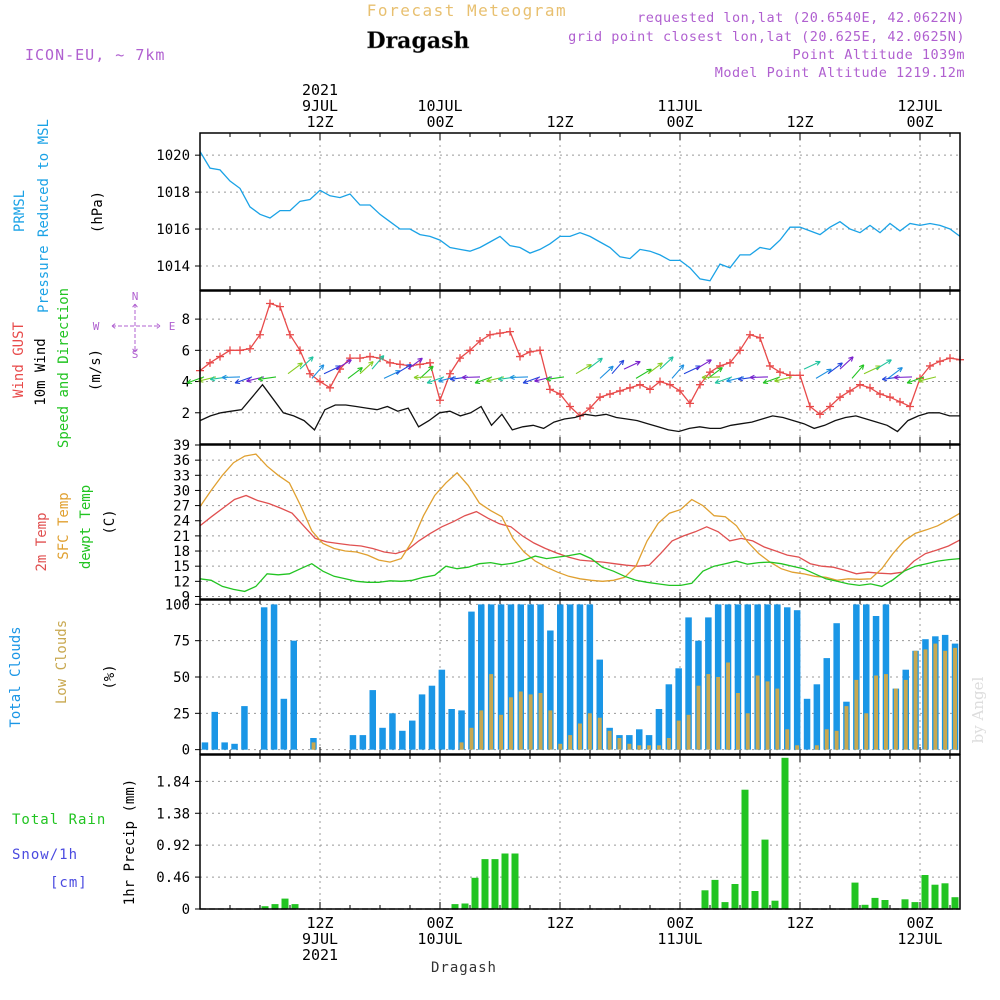  I want to click on ylabel-unit: (%), so click(110, 676).